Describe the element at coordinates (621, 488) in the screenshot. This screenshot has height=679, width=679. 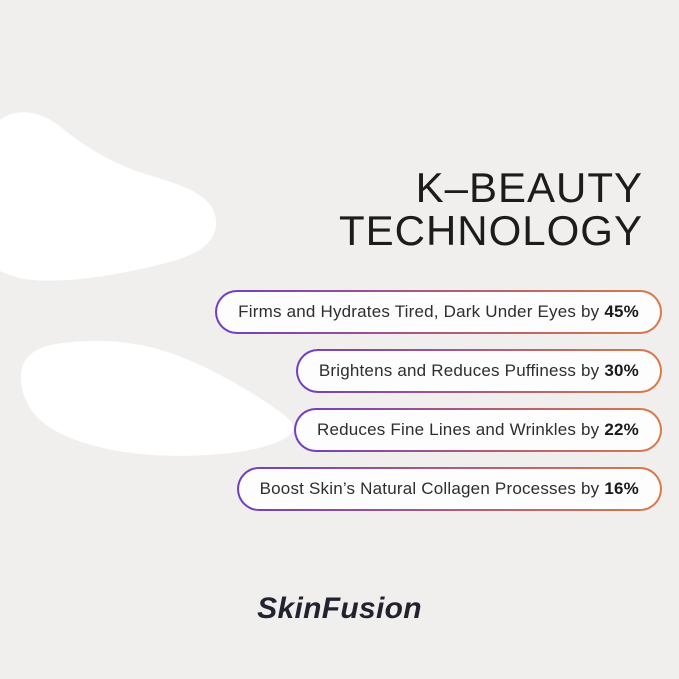
I see `benefit-value: 16%` at that location.